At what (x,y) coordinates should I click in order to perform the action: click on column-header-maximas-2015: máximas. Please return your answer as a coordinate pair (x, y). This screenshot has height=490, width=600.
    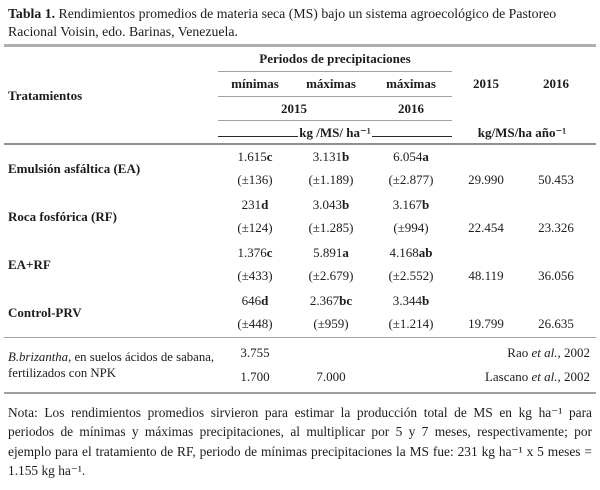
    Looking at the image, I should click on (331, 83).